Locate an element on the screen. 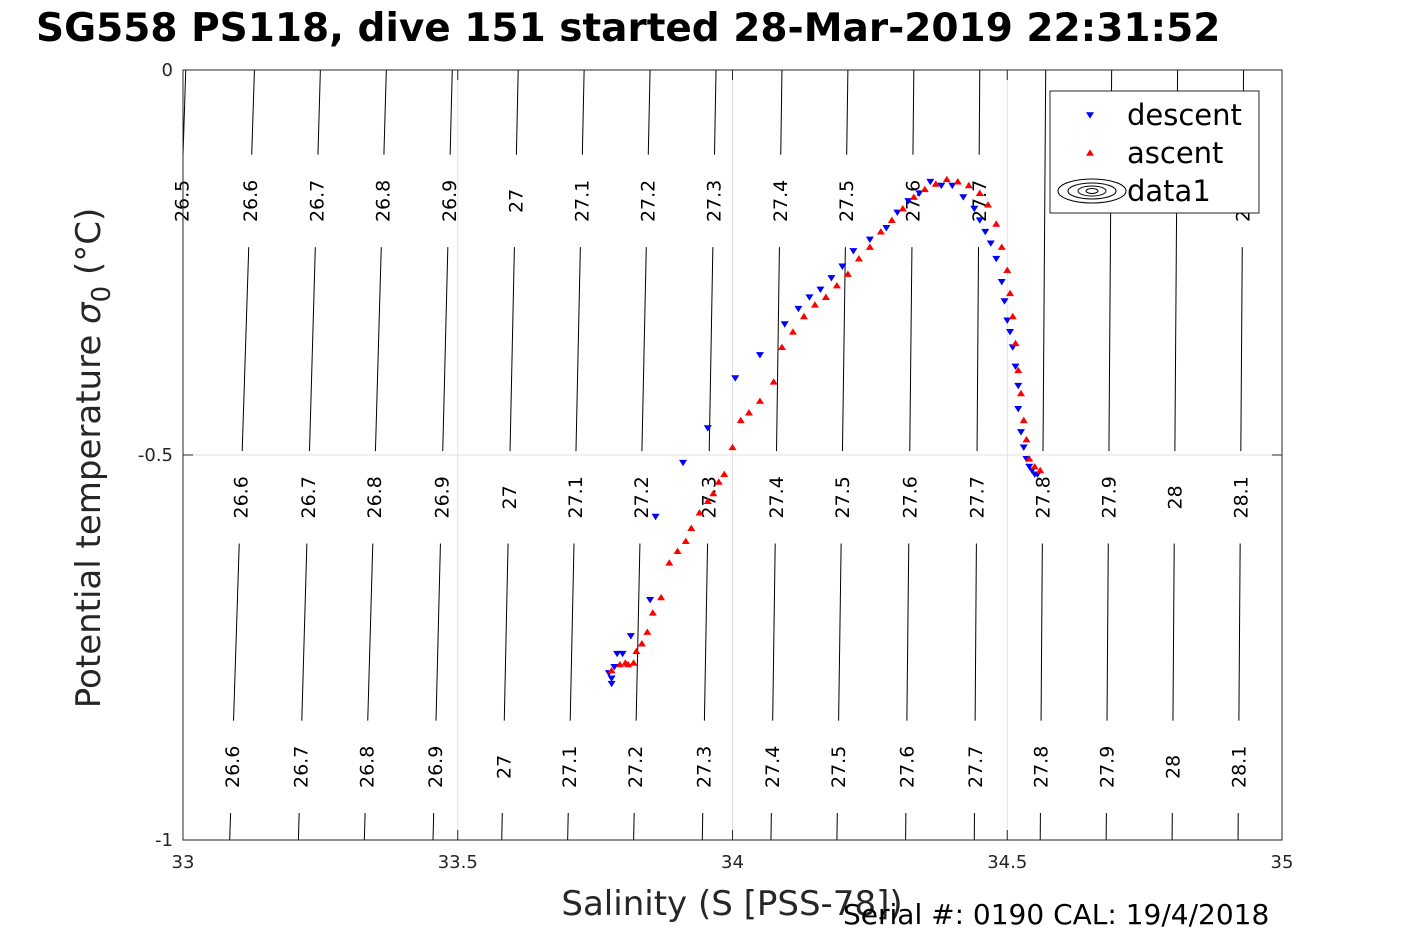 Image resolution: width=1417 pixels, height=945 pixels. calibration-footer: Serial #: 0190 CAL: 19/4/2018 is located at coordinates (1056, 914).